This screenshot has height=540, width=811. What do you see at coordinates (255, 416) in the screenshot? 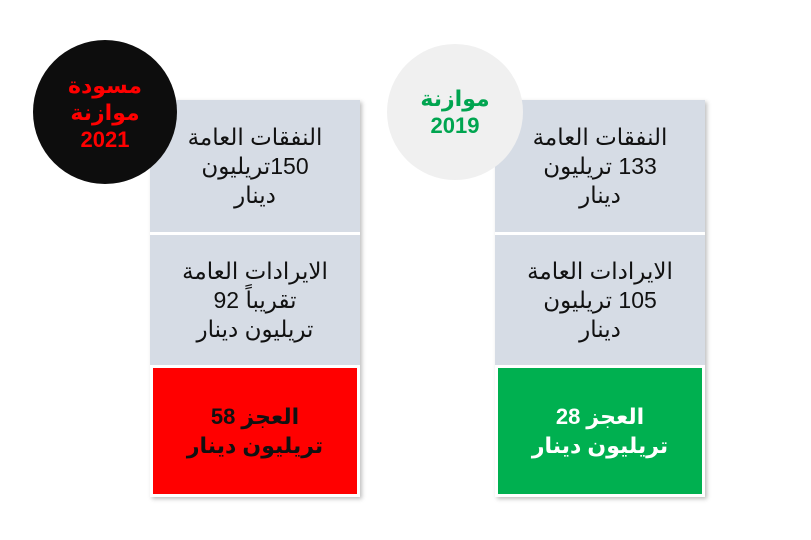
I see `cell-text: العجز 58` at bounding box center [255, 416].